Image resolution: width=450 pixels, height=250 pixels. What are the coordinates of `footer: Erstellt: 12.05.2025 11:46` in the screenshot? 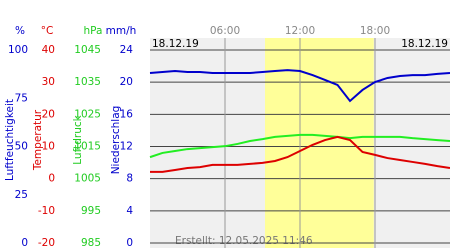 It's located at (244, 241).